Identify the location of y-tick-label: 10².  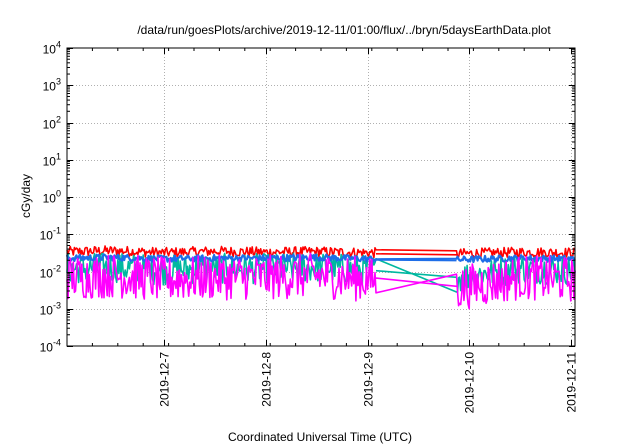
(52, 123).